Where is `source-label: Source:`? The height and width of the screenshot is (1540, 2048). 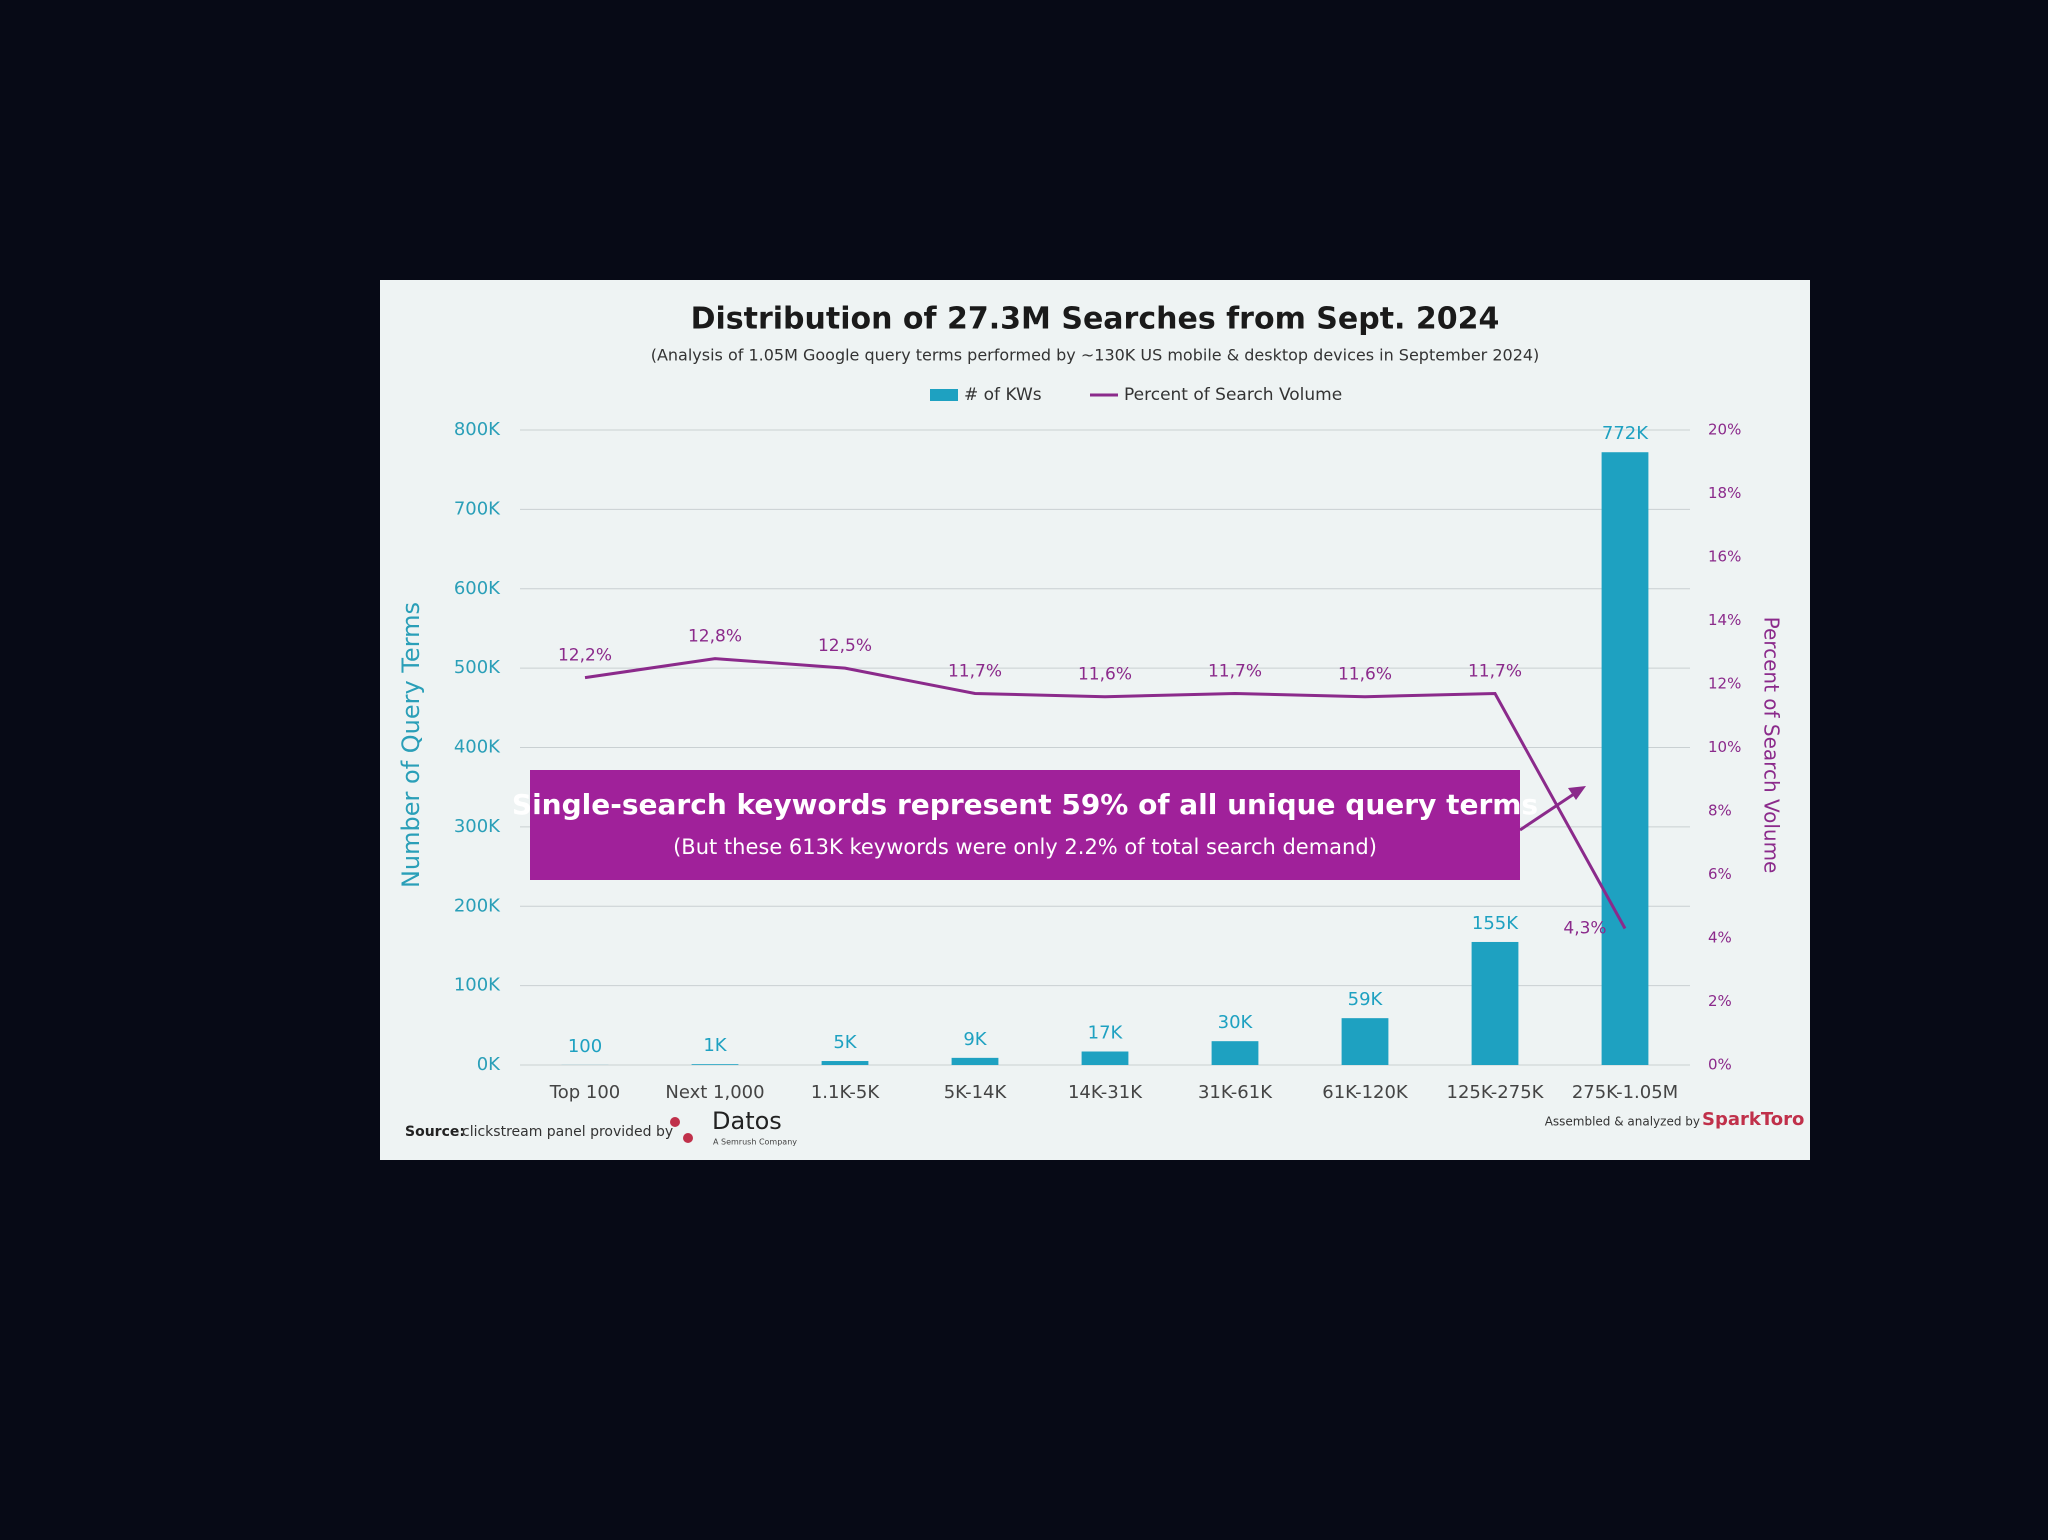
source-label: Source: is located at coordinates (435, 1132).